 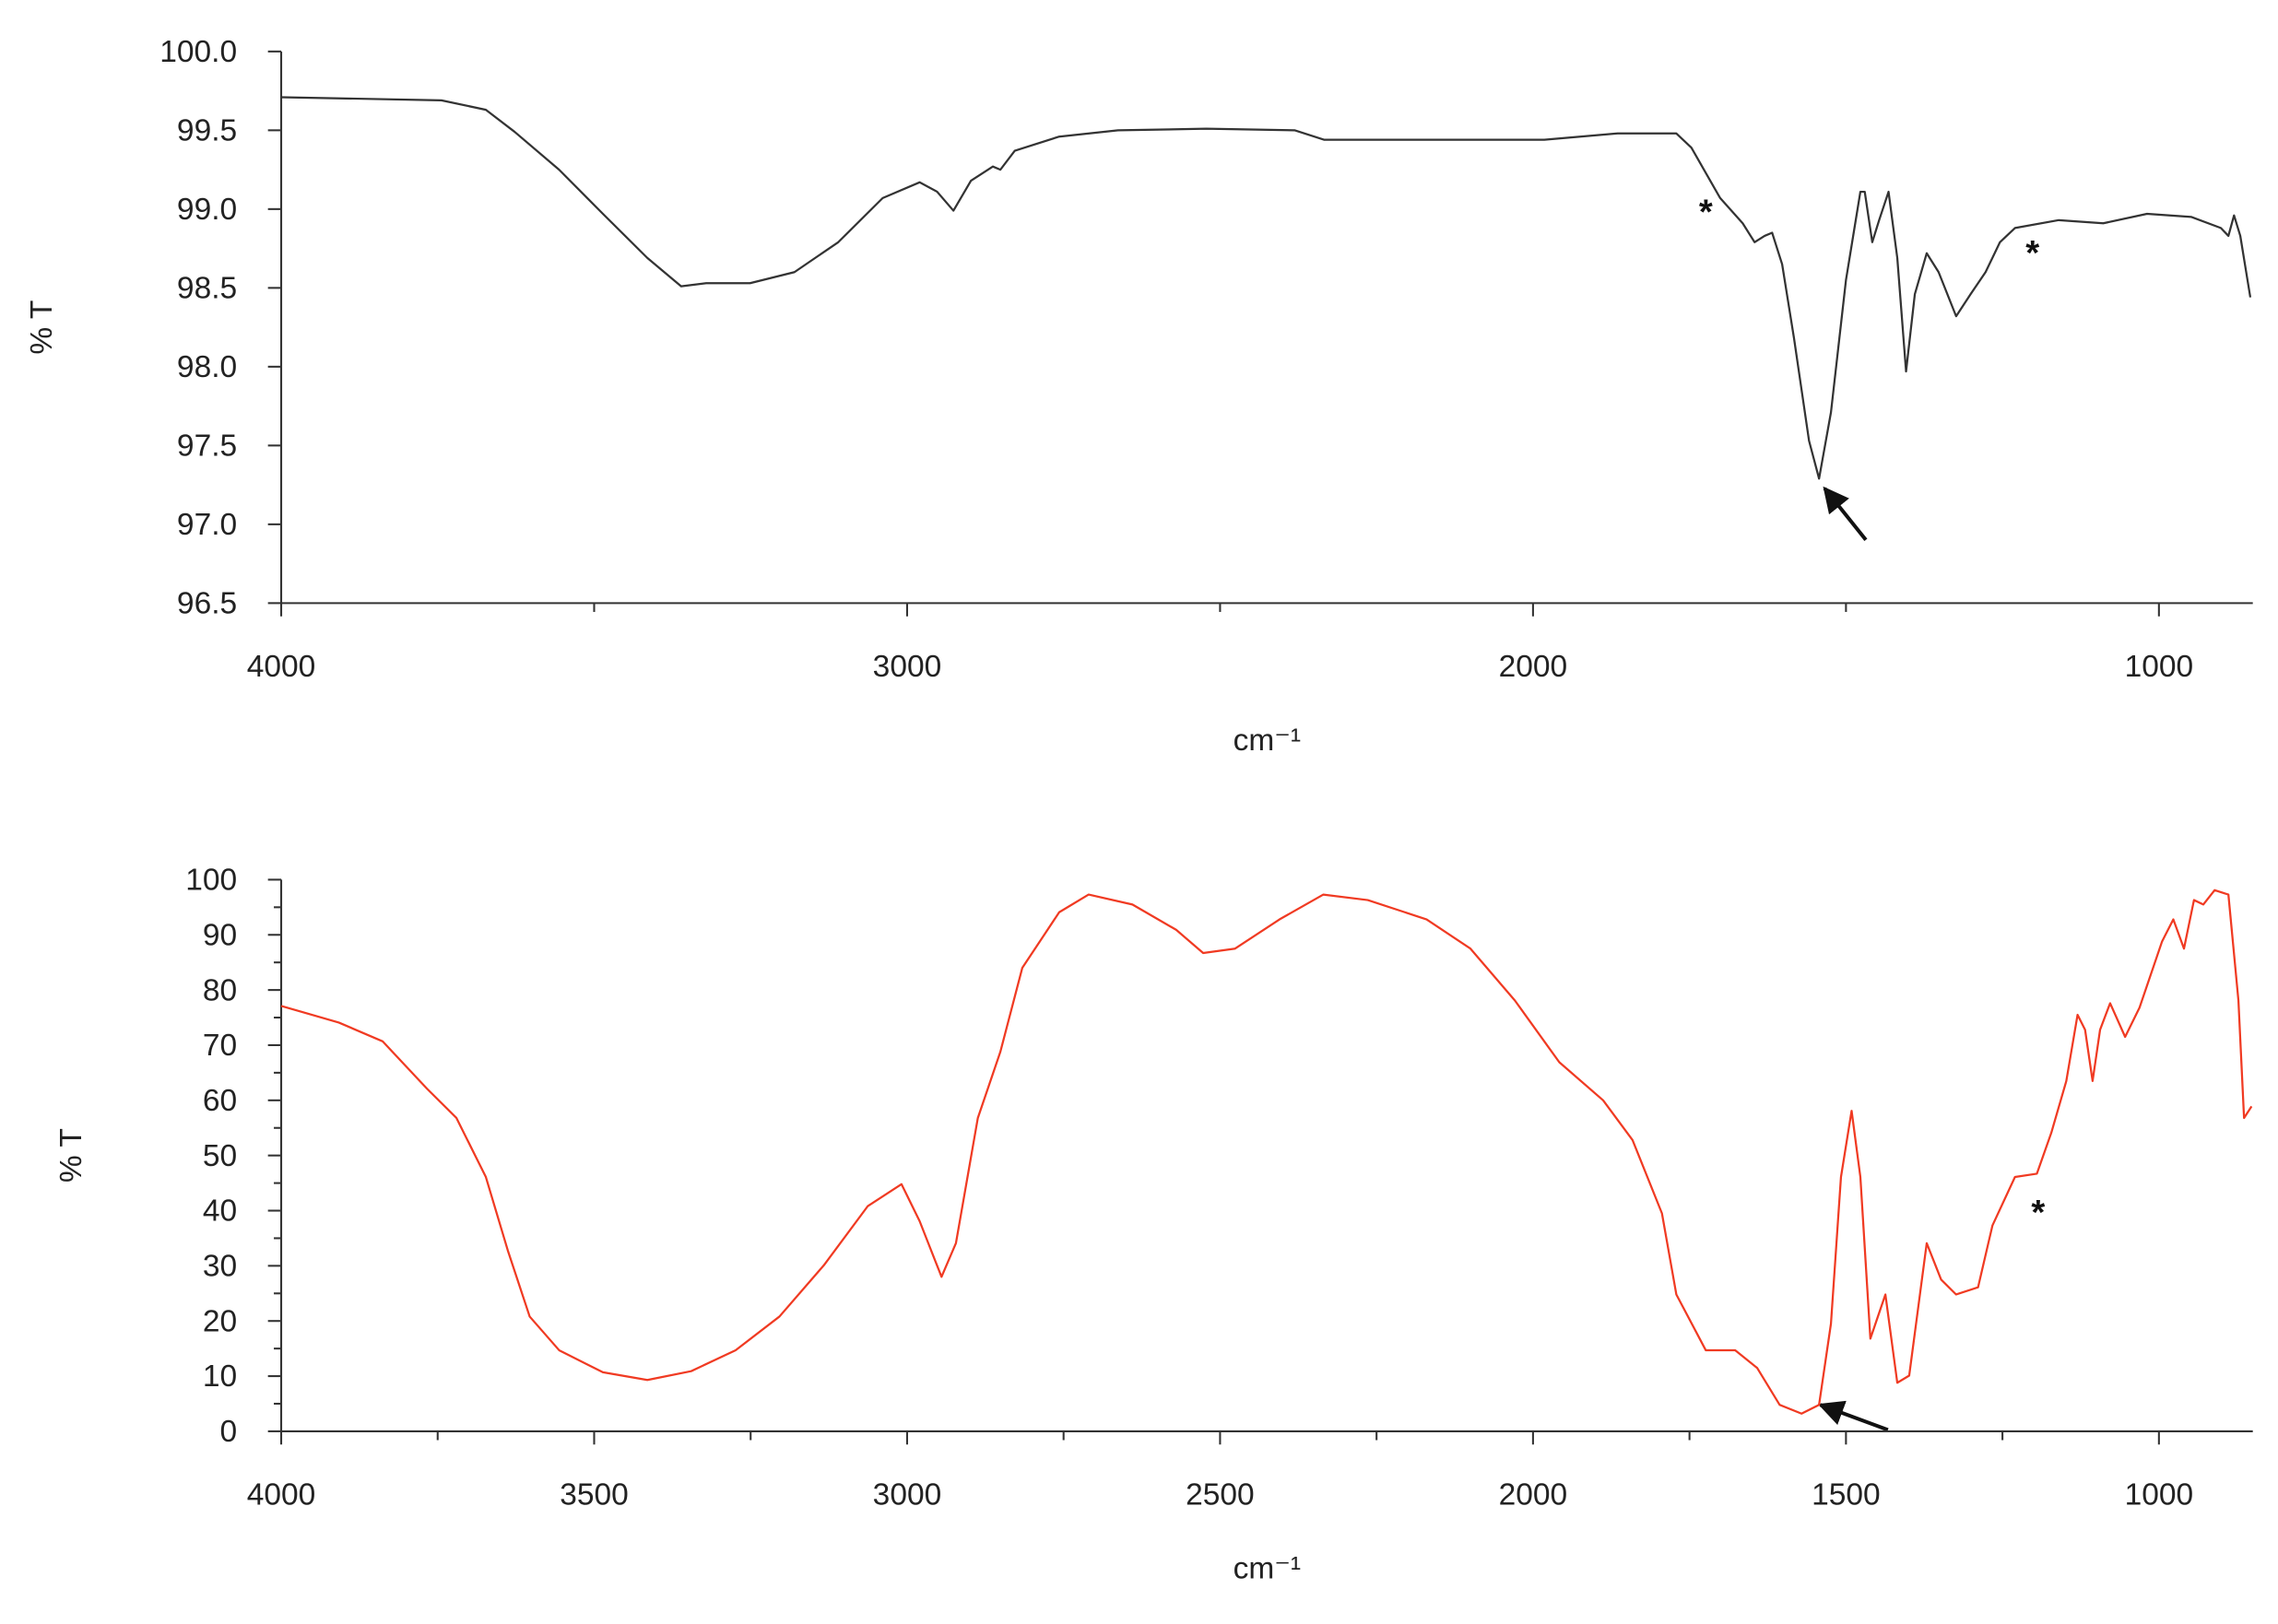 I want to click on y-tick-label: 90, so click(x=220, y=935).